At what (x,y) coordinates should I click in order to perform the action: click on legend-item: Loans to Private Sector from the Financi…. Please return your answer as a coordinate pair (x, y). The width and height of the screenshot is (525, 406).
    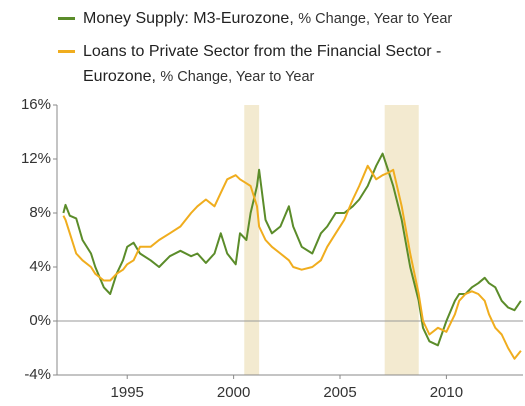
    Looking at the image, I should click on (255, 64).